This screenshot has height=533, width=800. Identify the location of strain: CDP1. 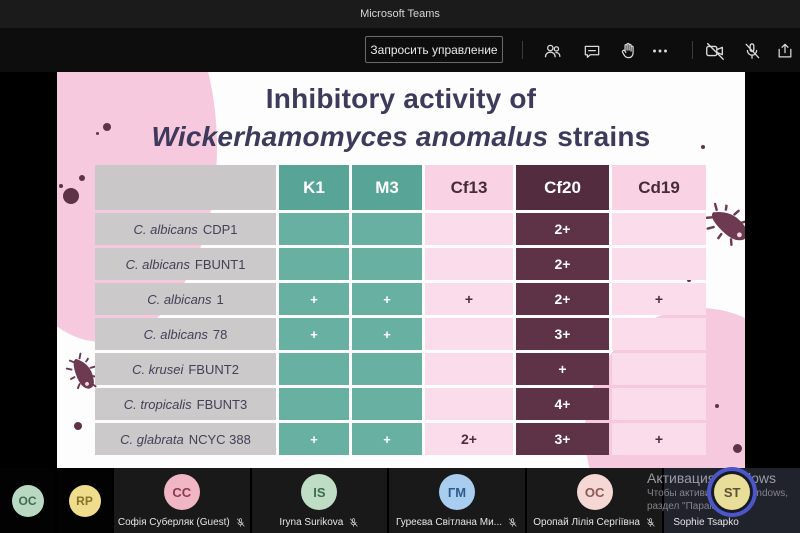
(220, 229).